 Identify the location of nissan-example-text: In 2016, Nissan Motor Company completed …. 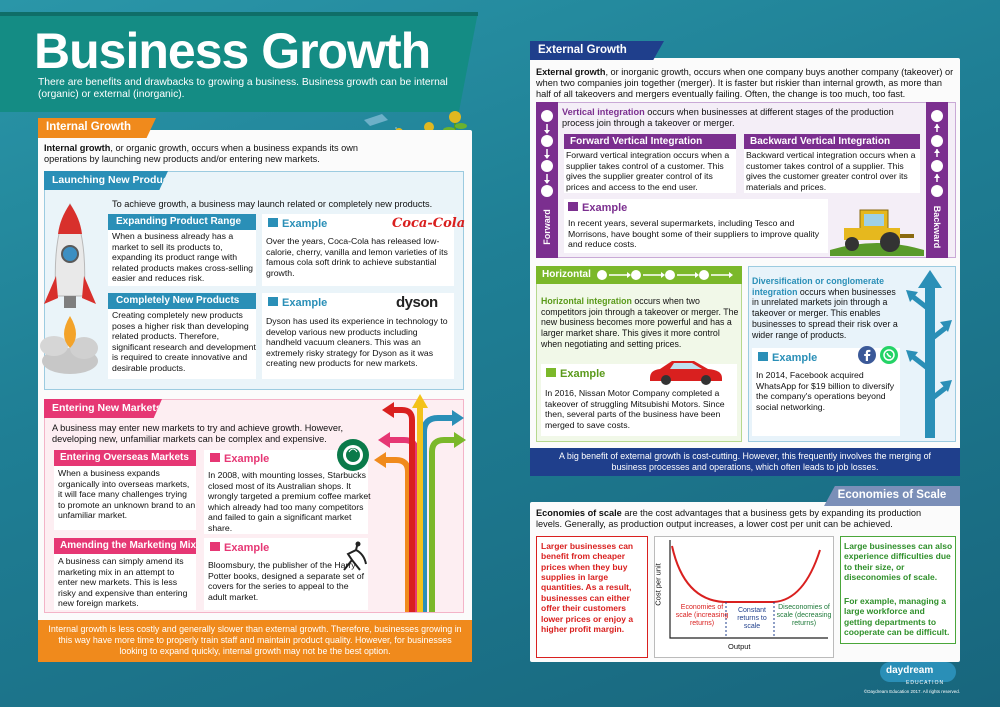
(635, 409).